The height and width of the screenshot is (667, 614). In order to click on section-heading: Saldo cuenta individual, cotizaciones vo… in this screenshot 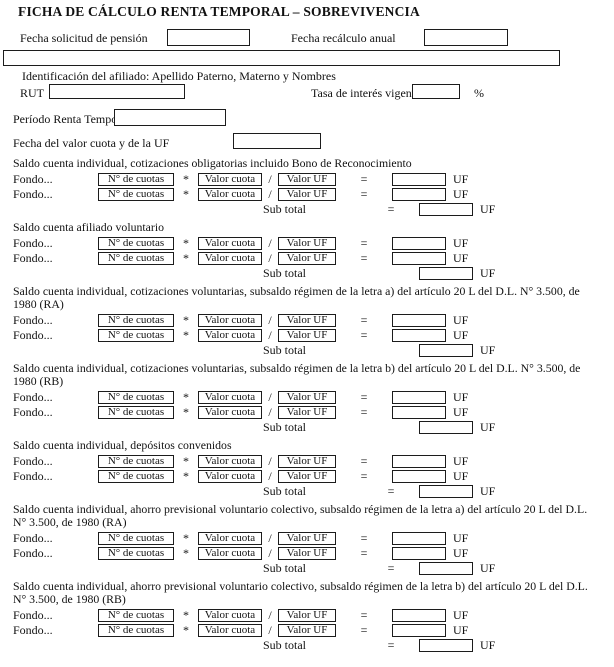, I will do `click(297, 374)`.